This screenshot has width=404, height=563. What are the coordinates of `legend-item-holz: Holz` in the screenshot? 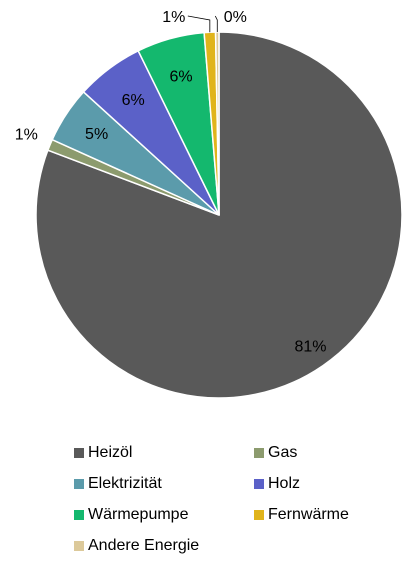 It's located at (277, 484).